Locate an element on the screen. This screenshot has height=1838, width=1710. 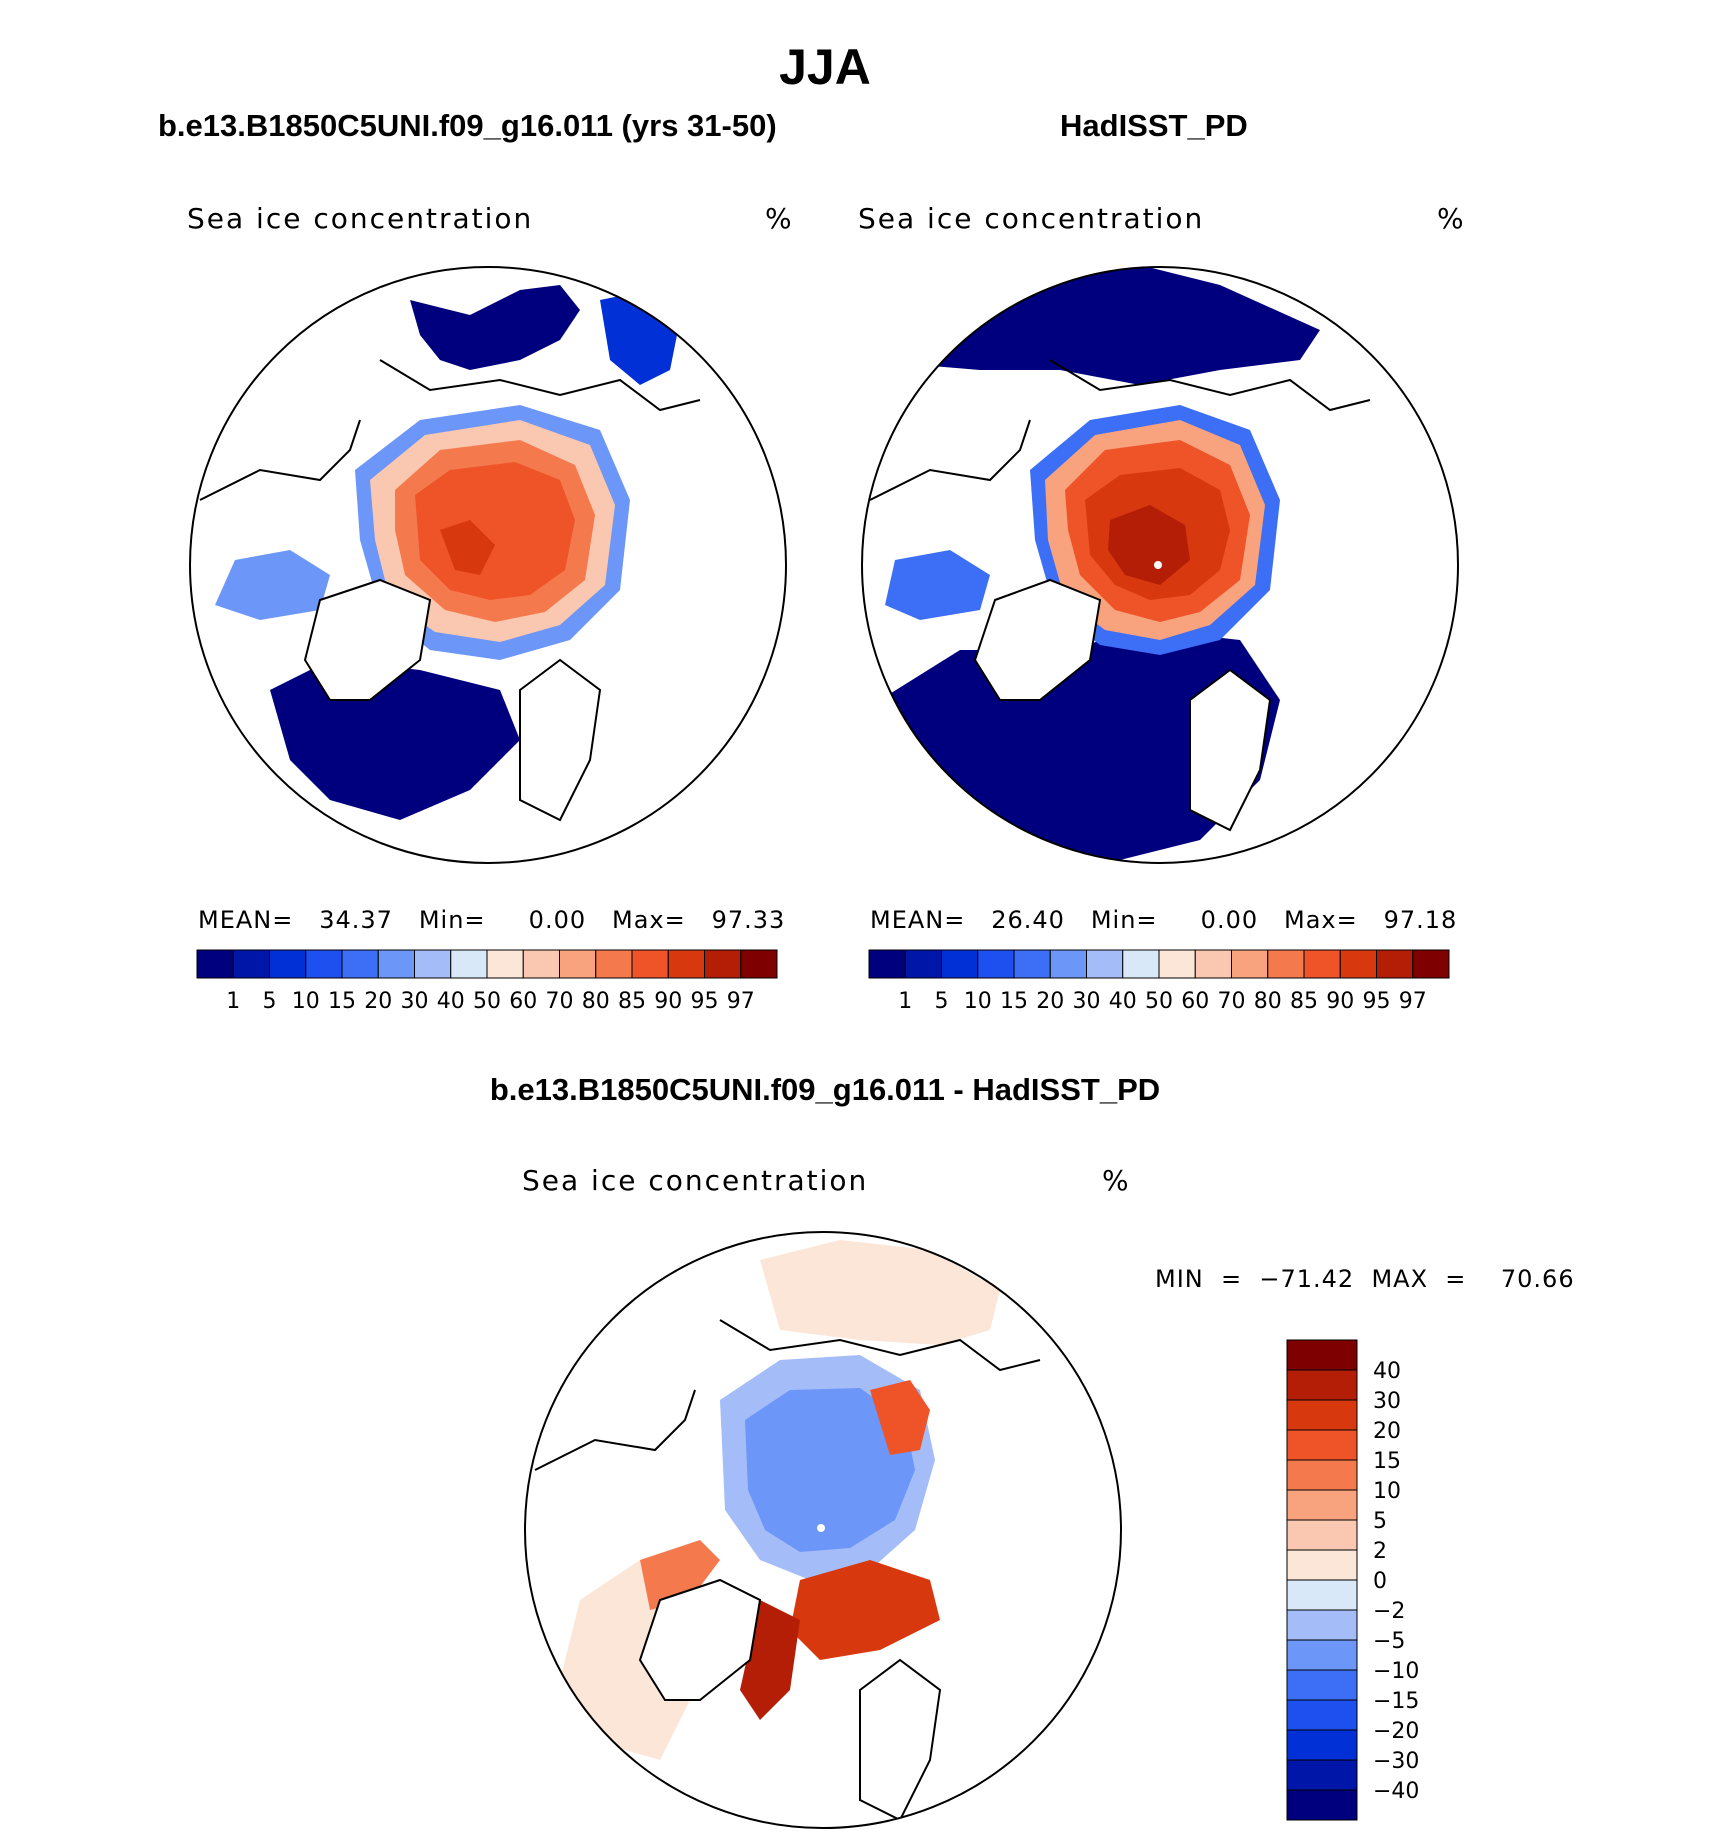
left-ice-okhotsk is located at coordinates (640, 337).